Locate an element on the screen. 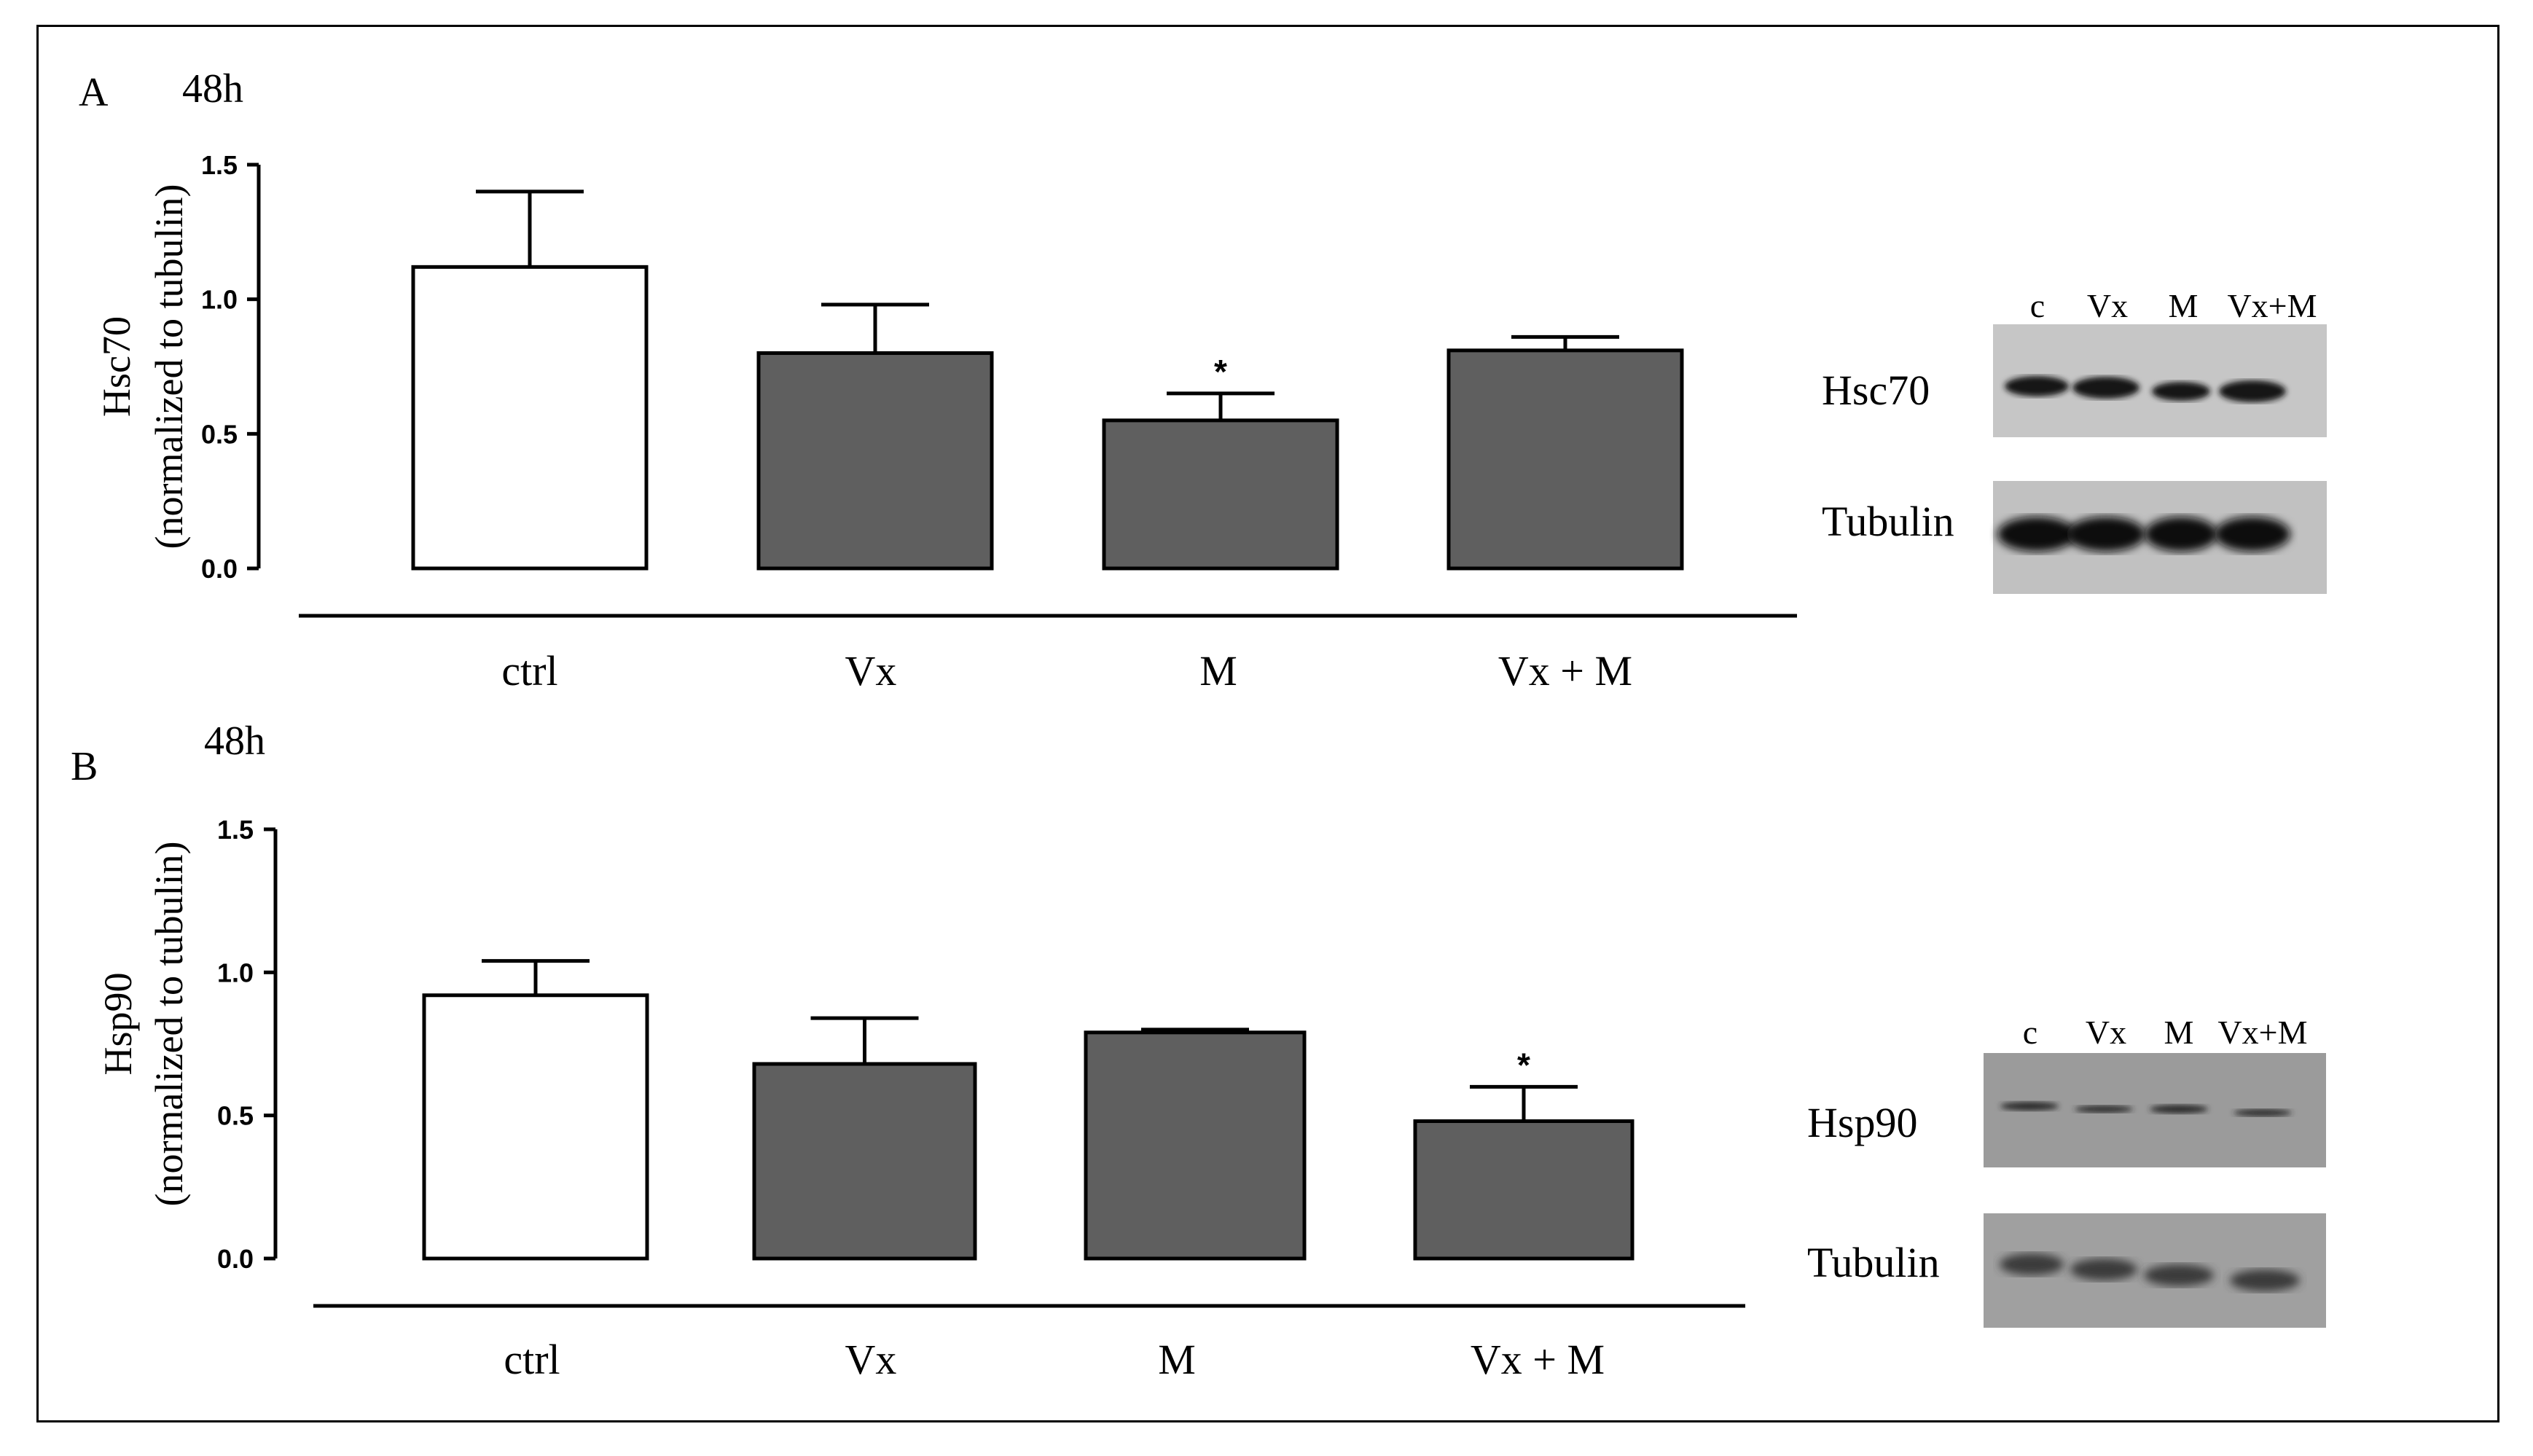 This screenshot has height=1456, width=2533. blot-row-label: Hsp90 is located at coordinates (1862, 1122).